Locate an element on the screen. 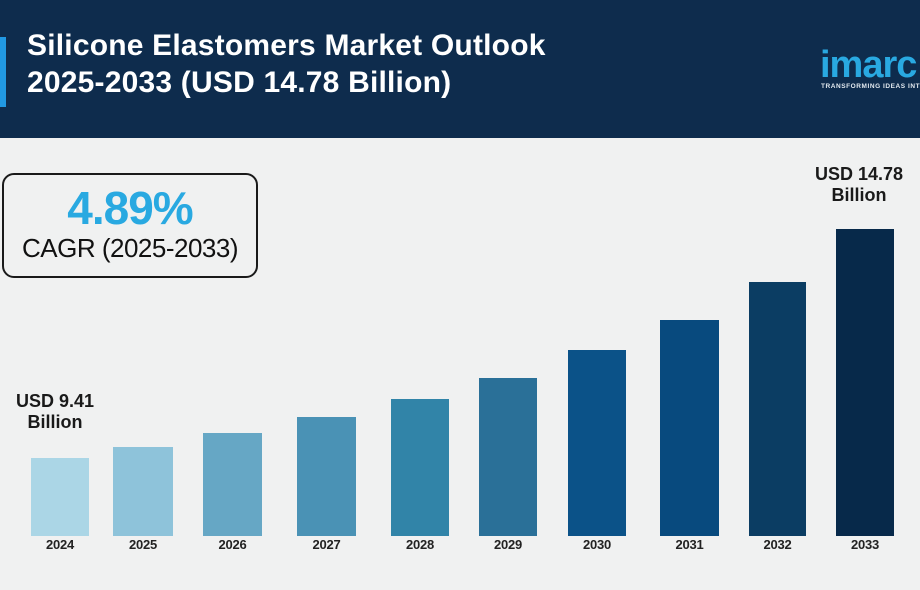 This screenshot has height=590, width=920. x-axis-label-2028: 2028 is located at coordinates (420, 544).